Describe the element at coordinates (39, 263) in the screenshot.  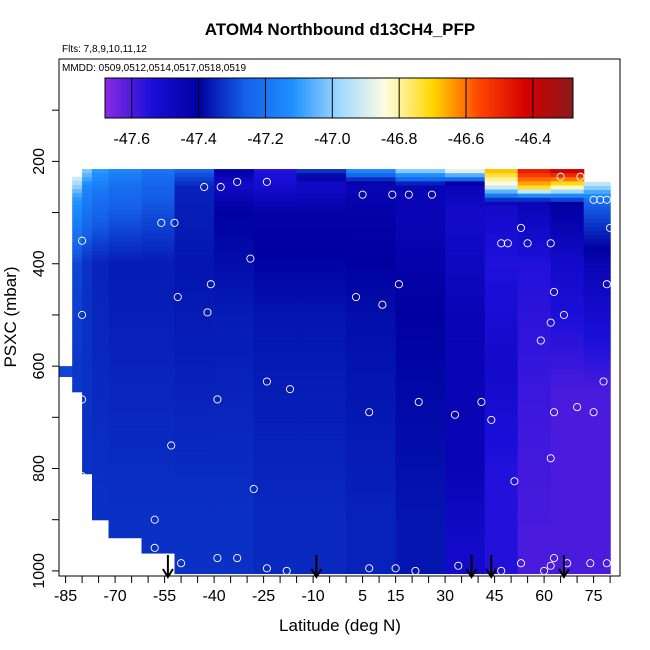
I see `y-tick-label: 400` at that location.